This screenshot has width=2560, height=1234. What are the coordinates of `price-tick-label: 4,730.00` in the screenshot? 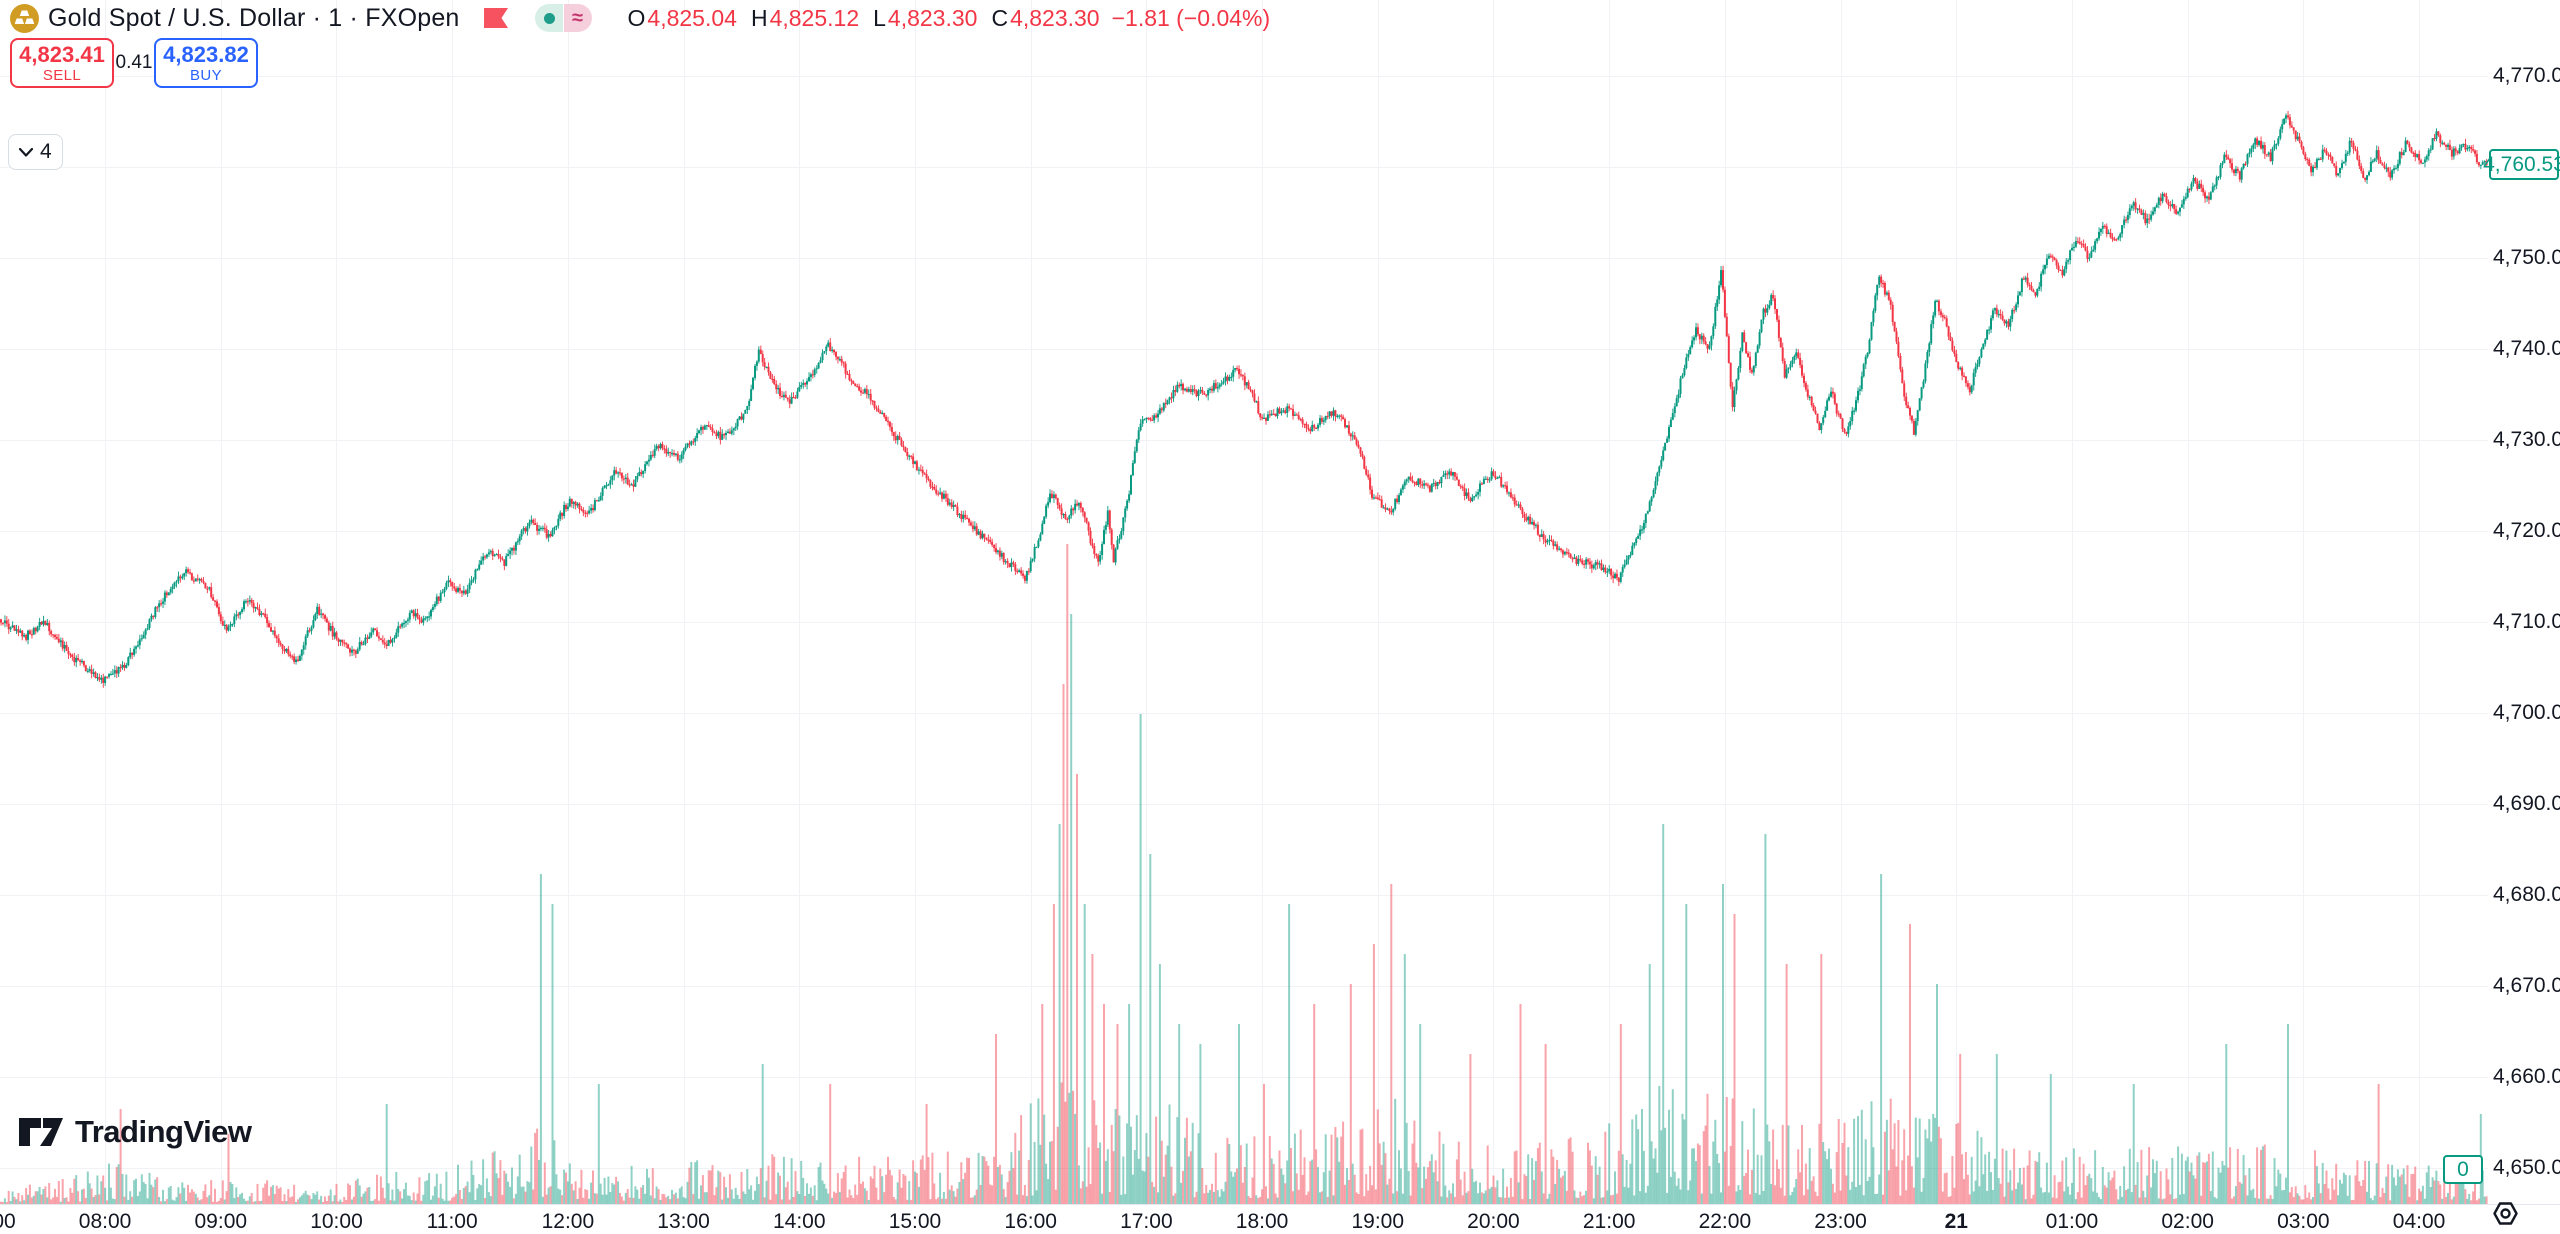 It's located at (2526, 439).